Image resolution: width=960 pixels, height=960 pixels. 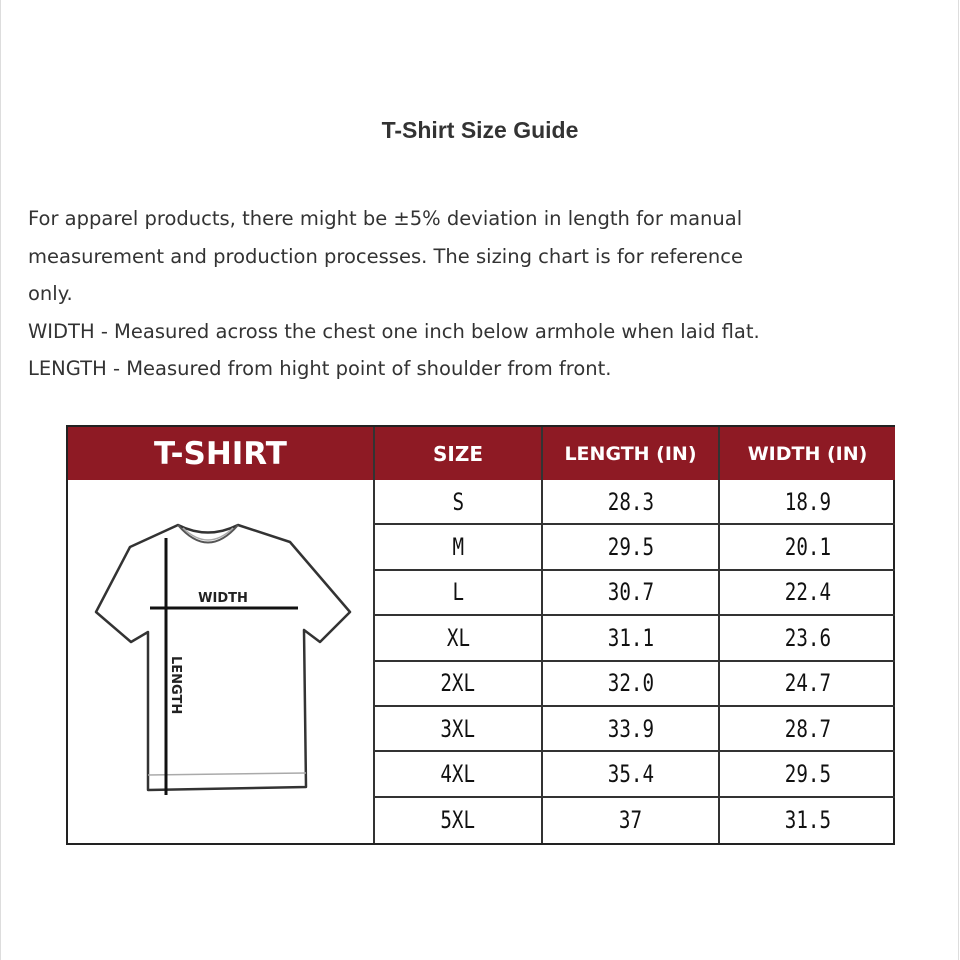 I want to click on width-value: 18.9, so click(x=807, y=501).